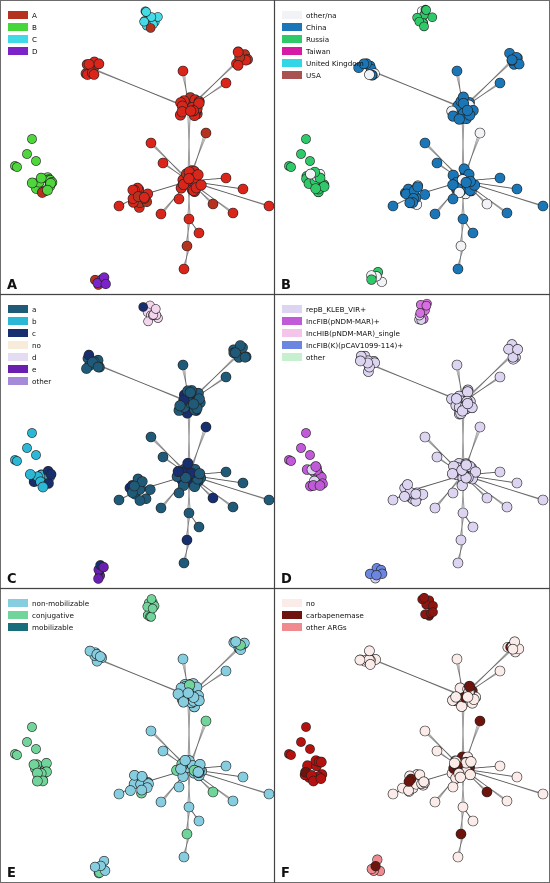 Image resolution: width=550 pixels, height=883 pixels. Describe the element at coordinates (34, 15) in the screenshot. I see `legend-label: A` at that location.